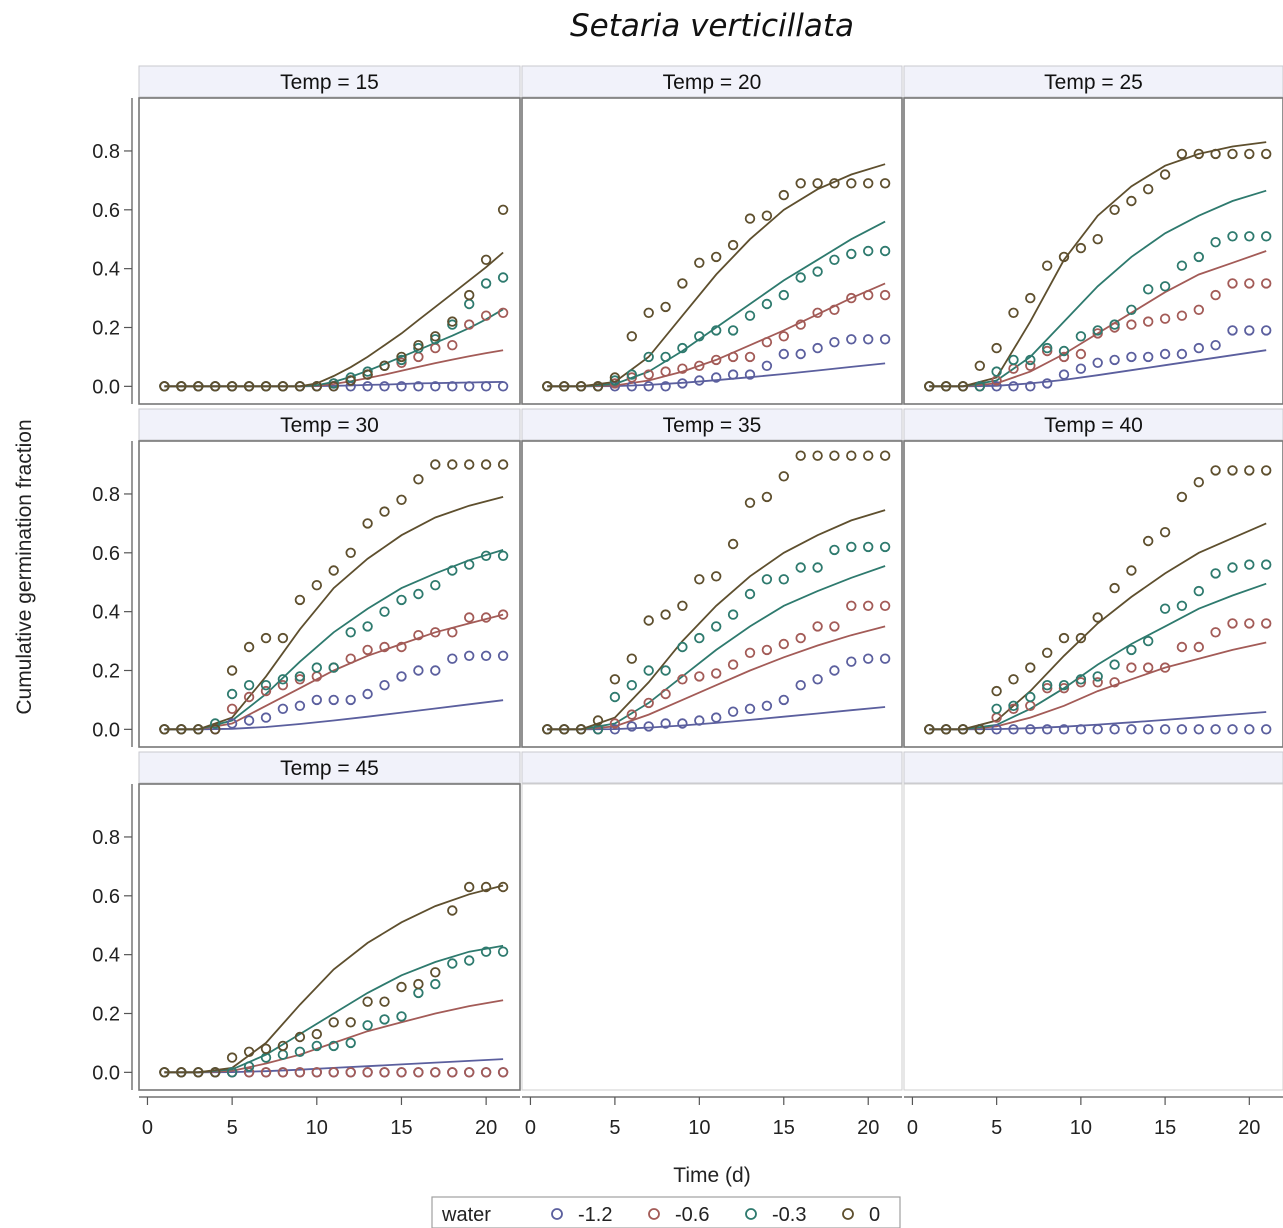 Image resolution: width=1283 pixels, height=1228 pixels. What do you see at coordinates (1081, 1128) in the screenshot?
I see `x-tick-label: 10` at bounding box center [1081, 1128].